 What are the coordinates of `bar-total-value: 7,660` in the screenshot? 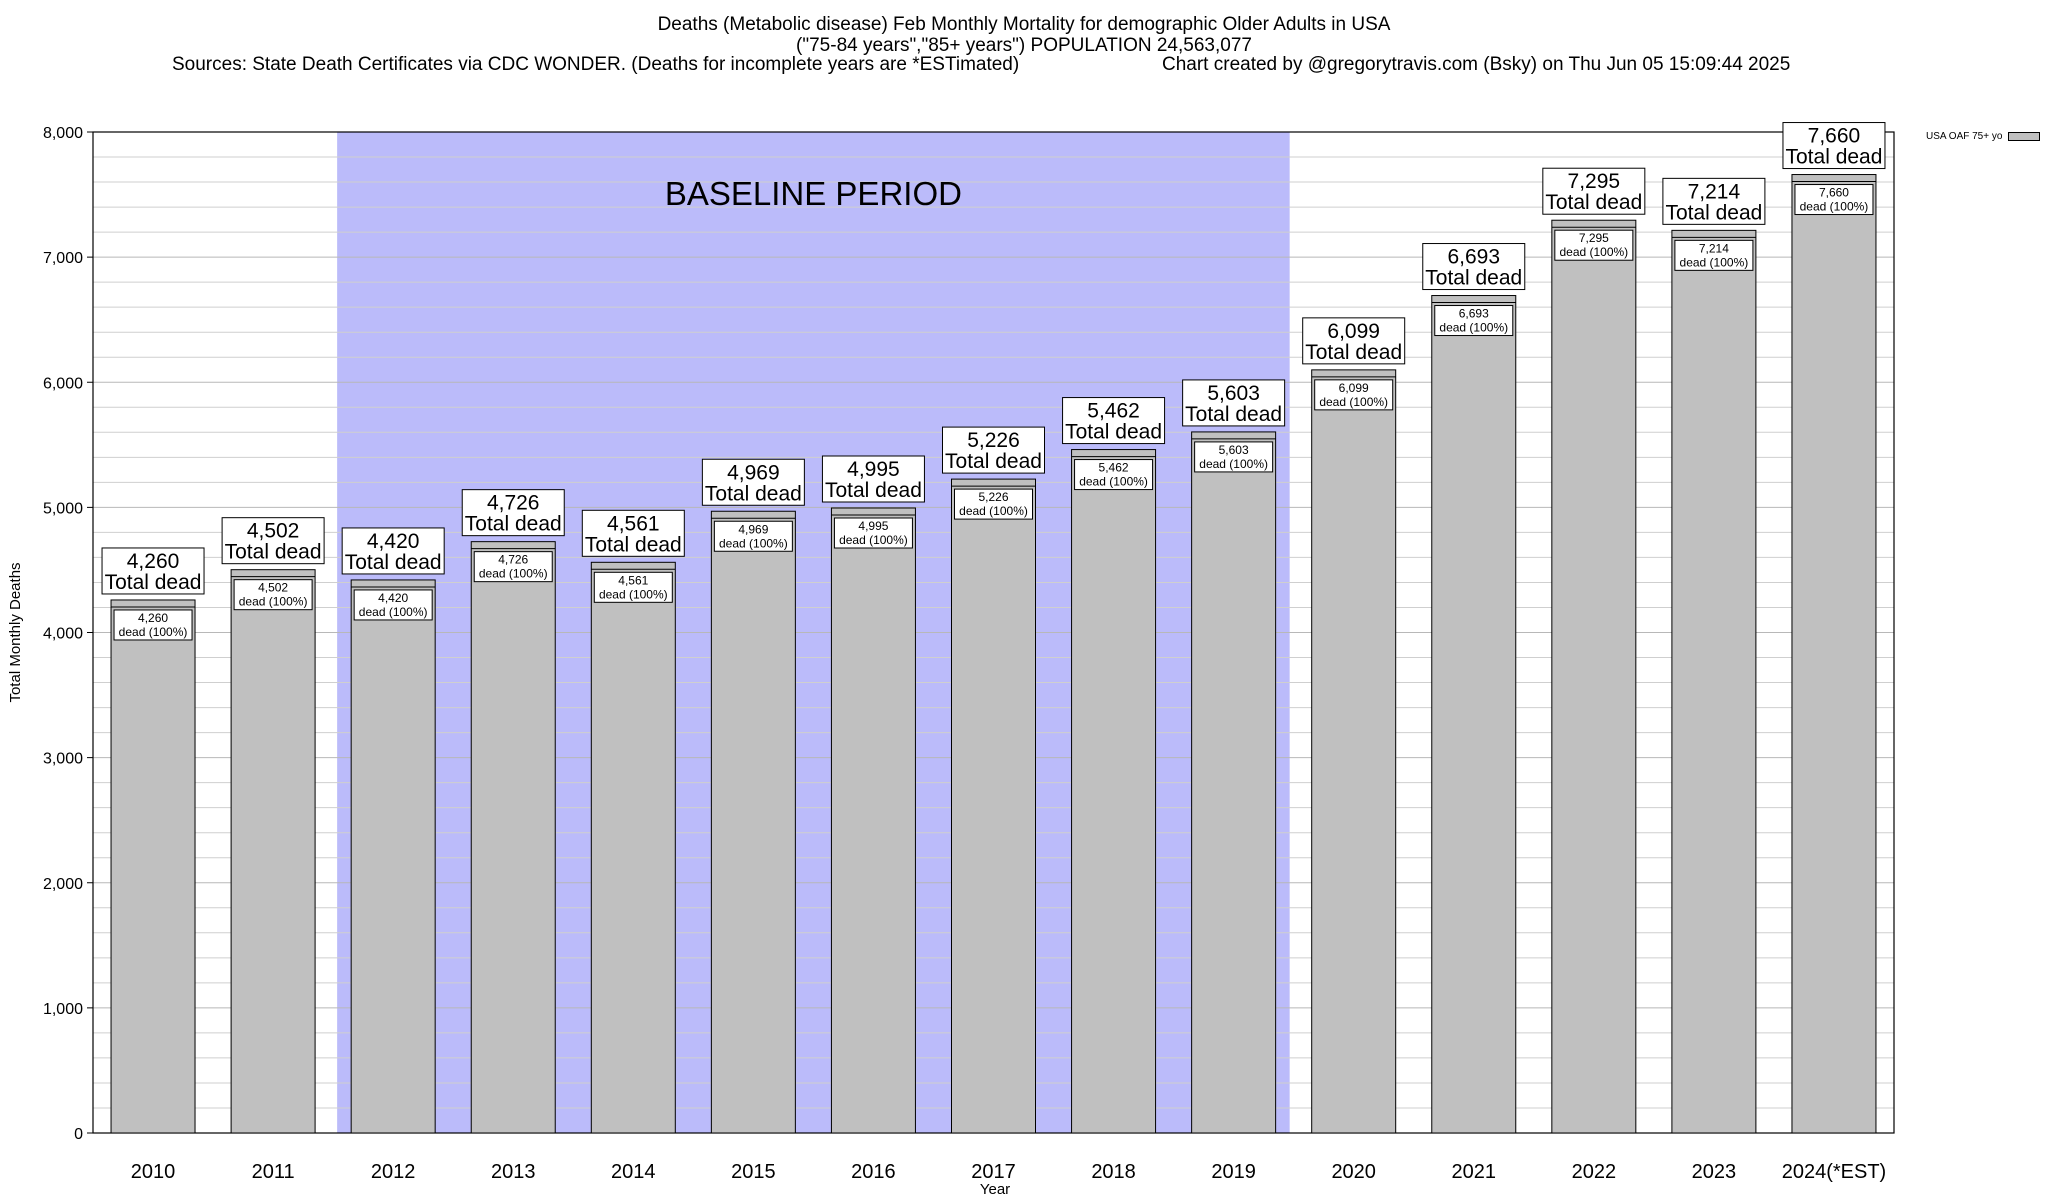 It's located at (1834, 136).